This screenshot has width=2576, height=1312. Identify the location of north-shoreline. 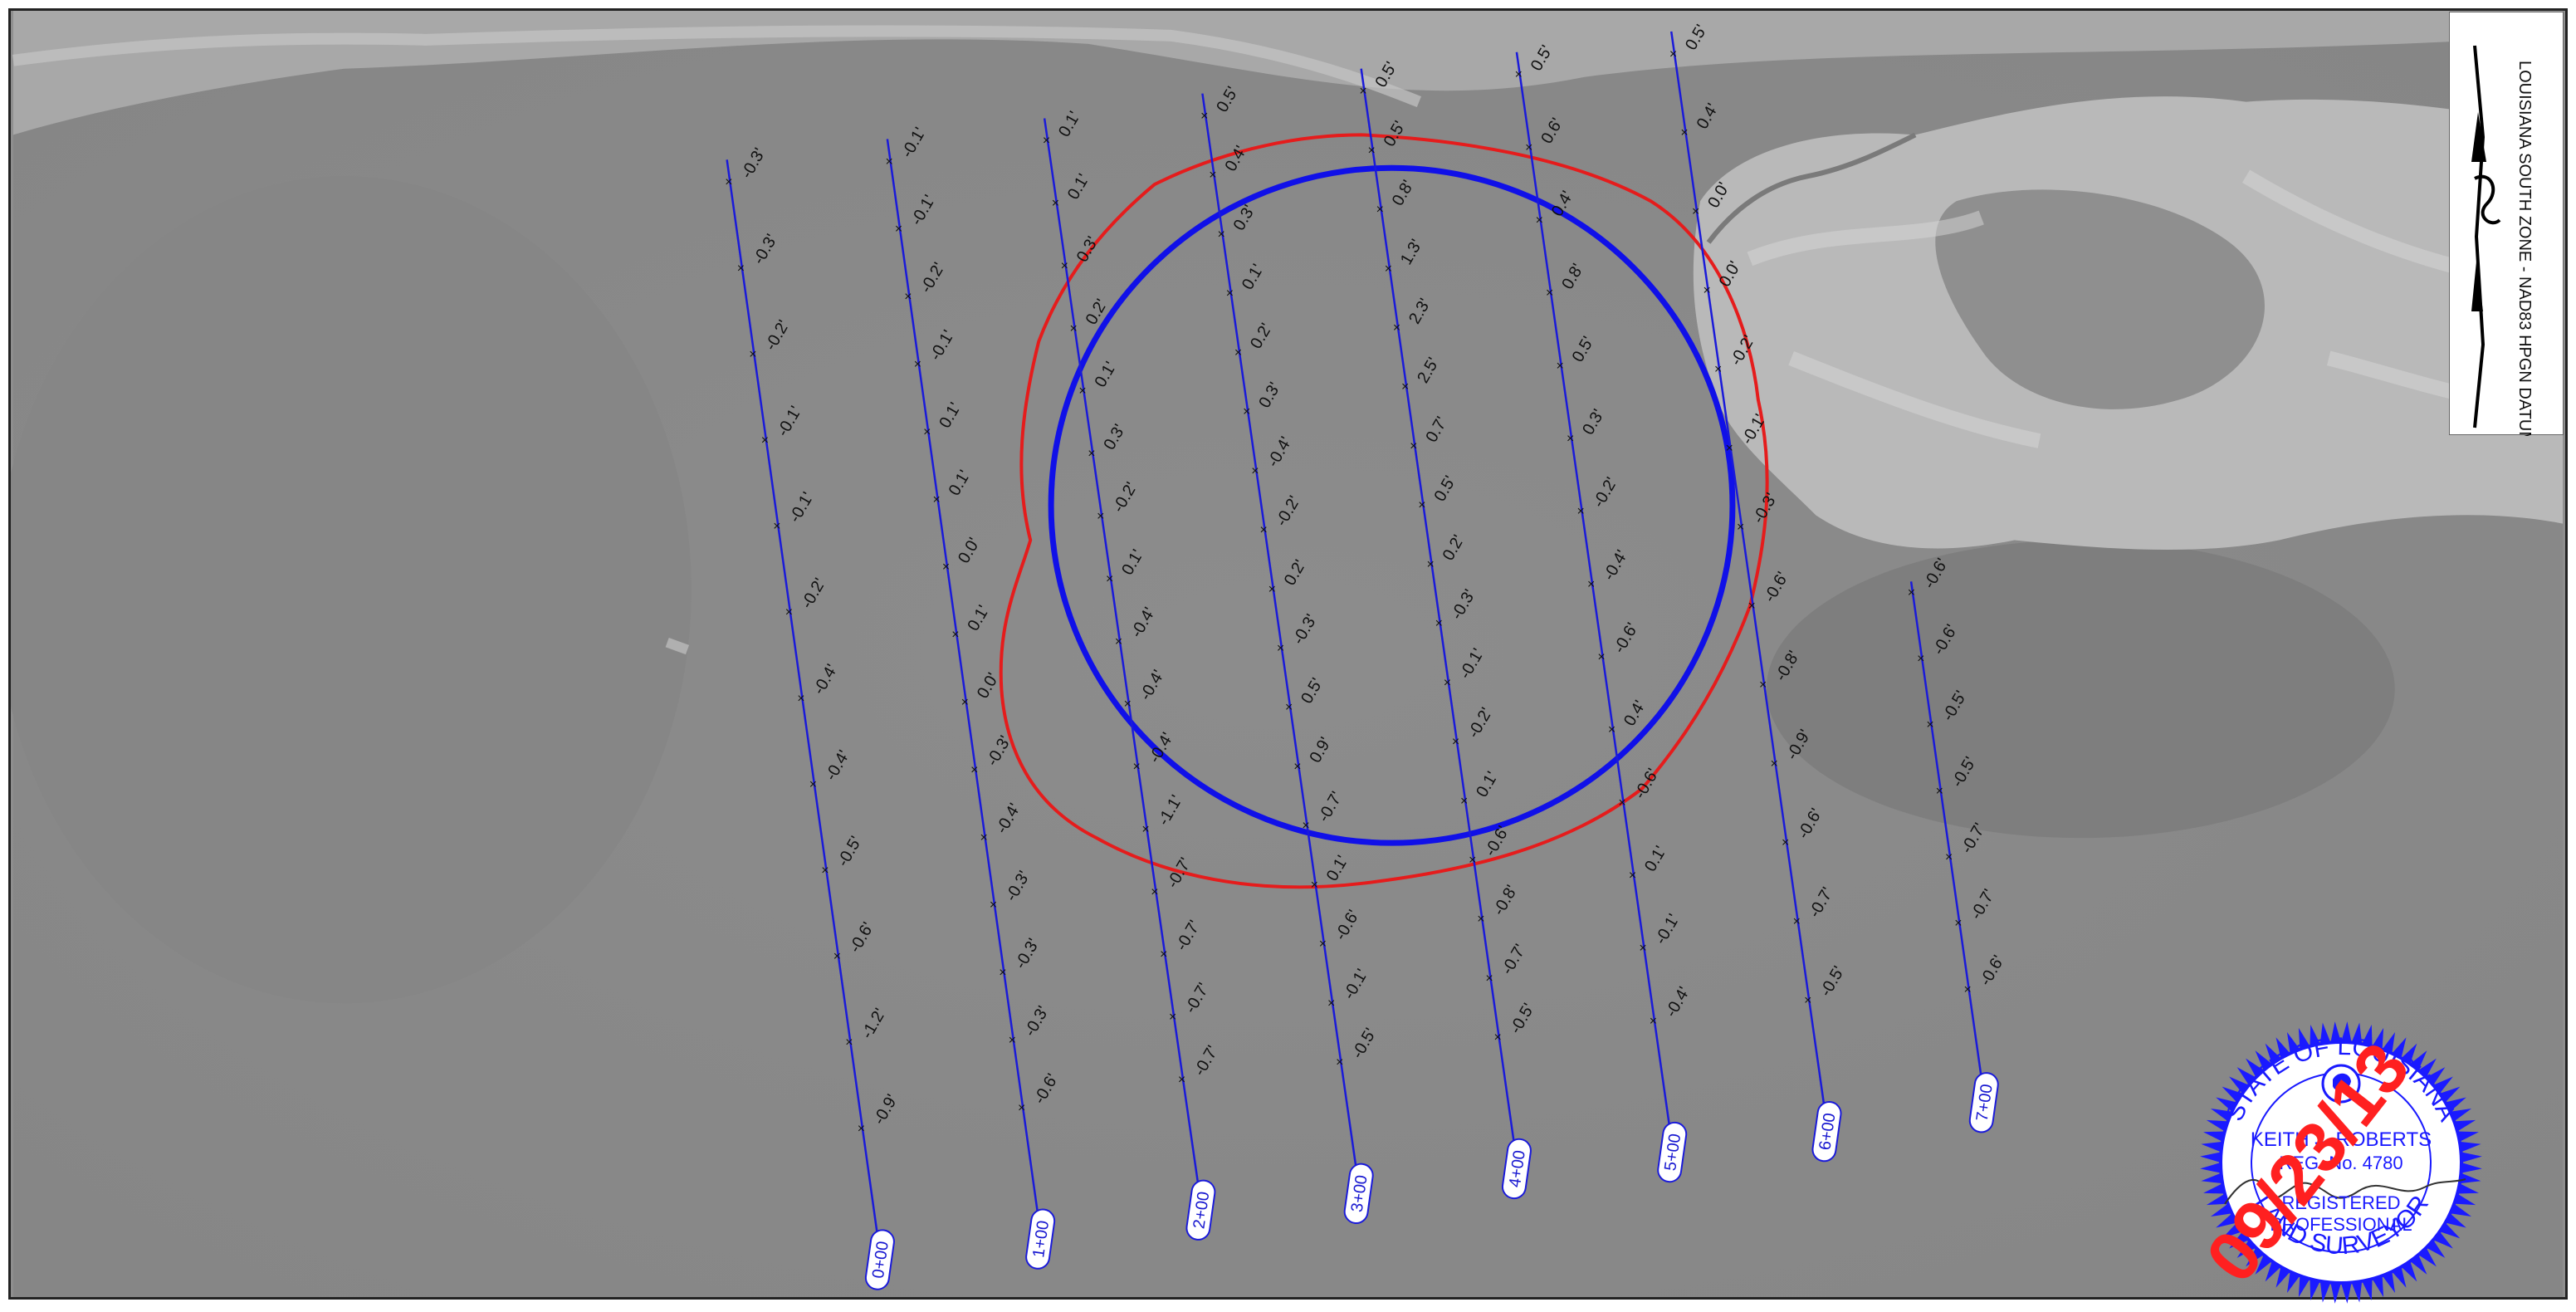
(1288, 73).